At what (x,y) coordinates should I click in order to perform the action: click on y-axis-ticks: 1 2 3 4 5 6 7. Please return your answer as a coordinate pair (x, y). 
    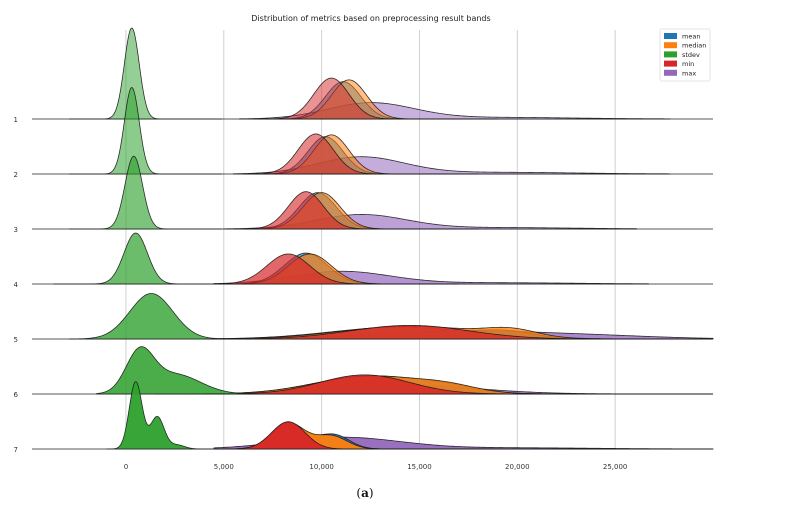
    Looking at the image, I should click on (16, 285).